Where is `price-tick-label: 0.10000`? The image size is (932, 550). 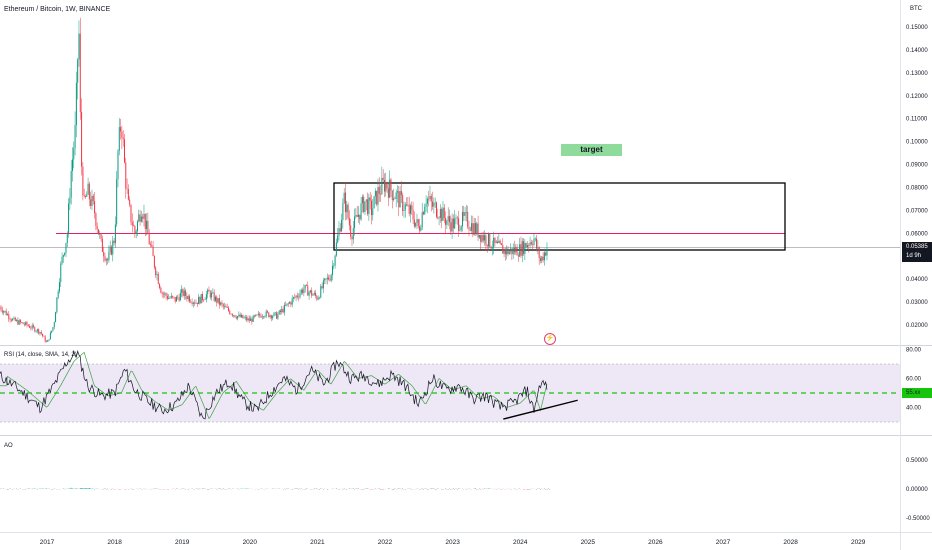
price-tick-label: 0.10000 is located at coordinates (917, 143).